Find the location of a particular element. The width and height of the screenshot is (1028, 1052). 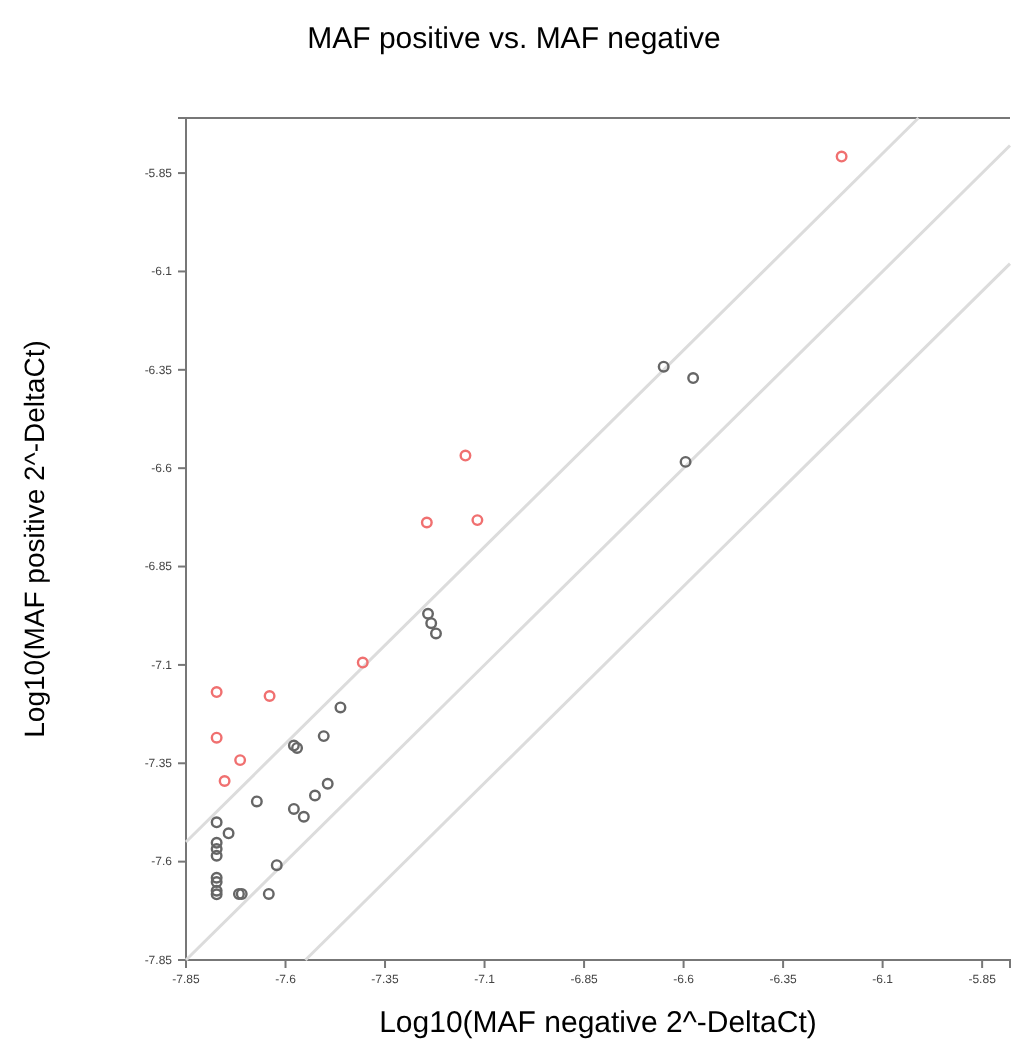

chart-title: MAF positive vs. MAF negative is located at coordinates (514, 39).